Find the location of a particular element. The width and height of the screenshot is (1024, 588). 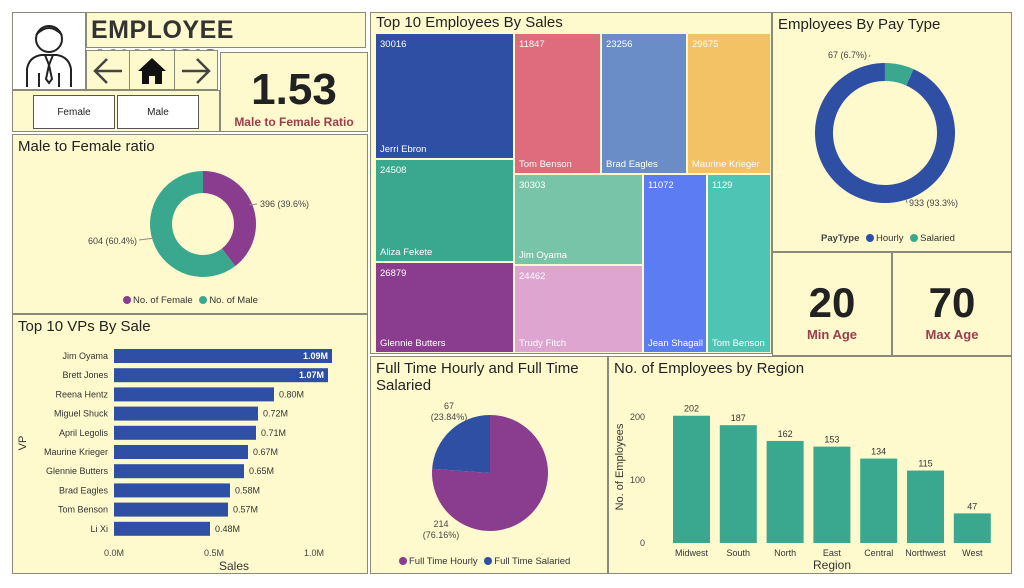

region-ytick-2: 200 is located at coordinates (637, 417).